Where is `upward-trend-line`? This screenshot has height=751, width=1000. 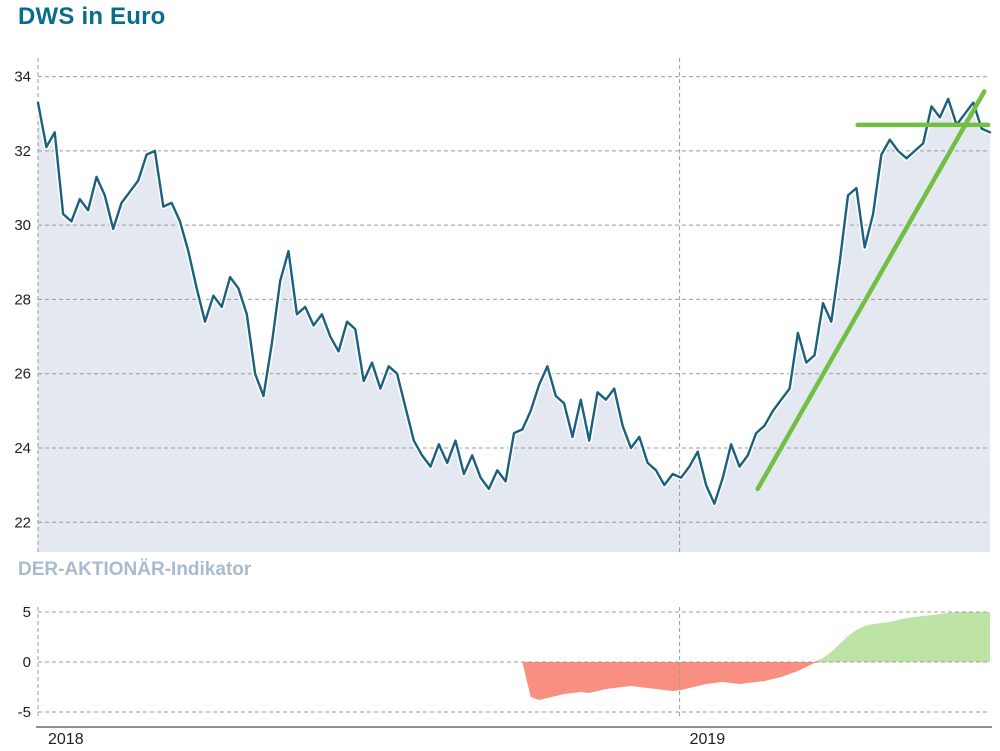 upward-trend-line is located at coordinates (871, 290).